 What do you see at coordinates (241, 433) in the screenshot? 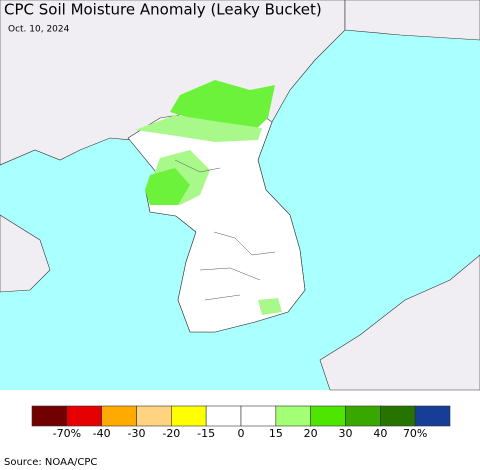
I see `legend-label: 0` at bounding box center [241, 433].